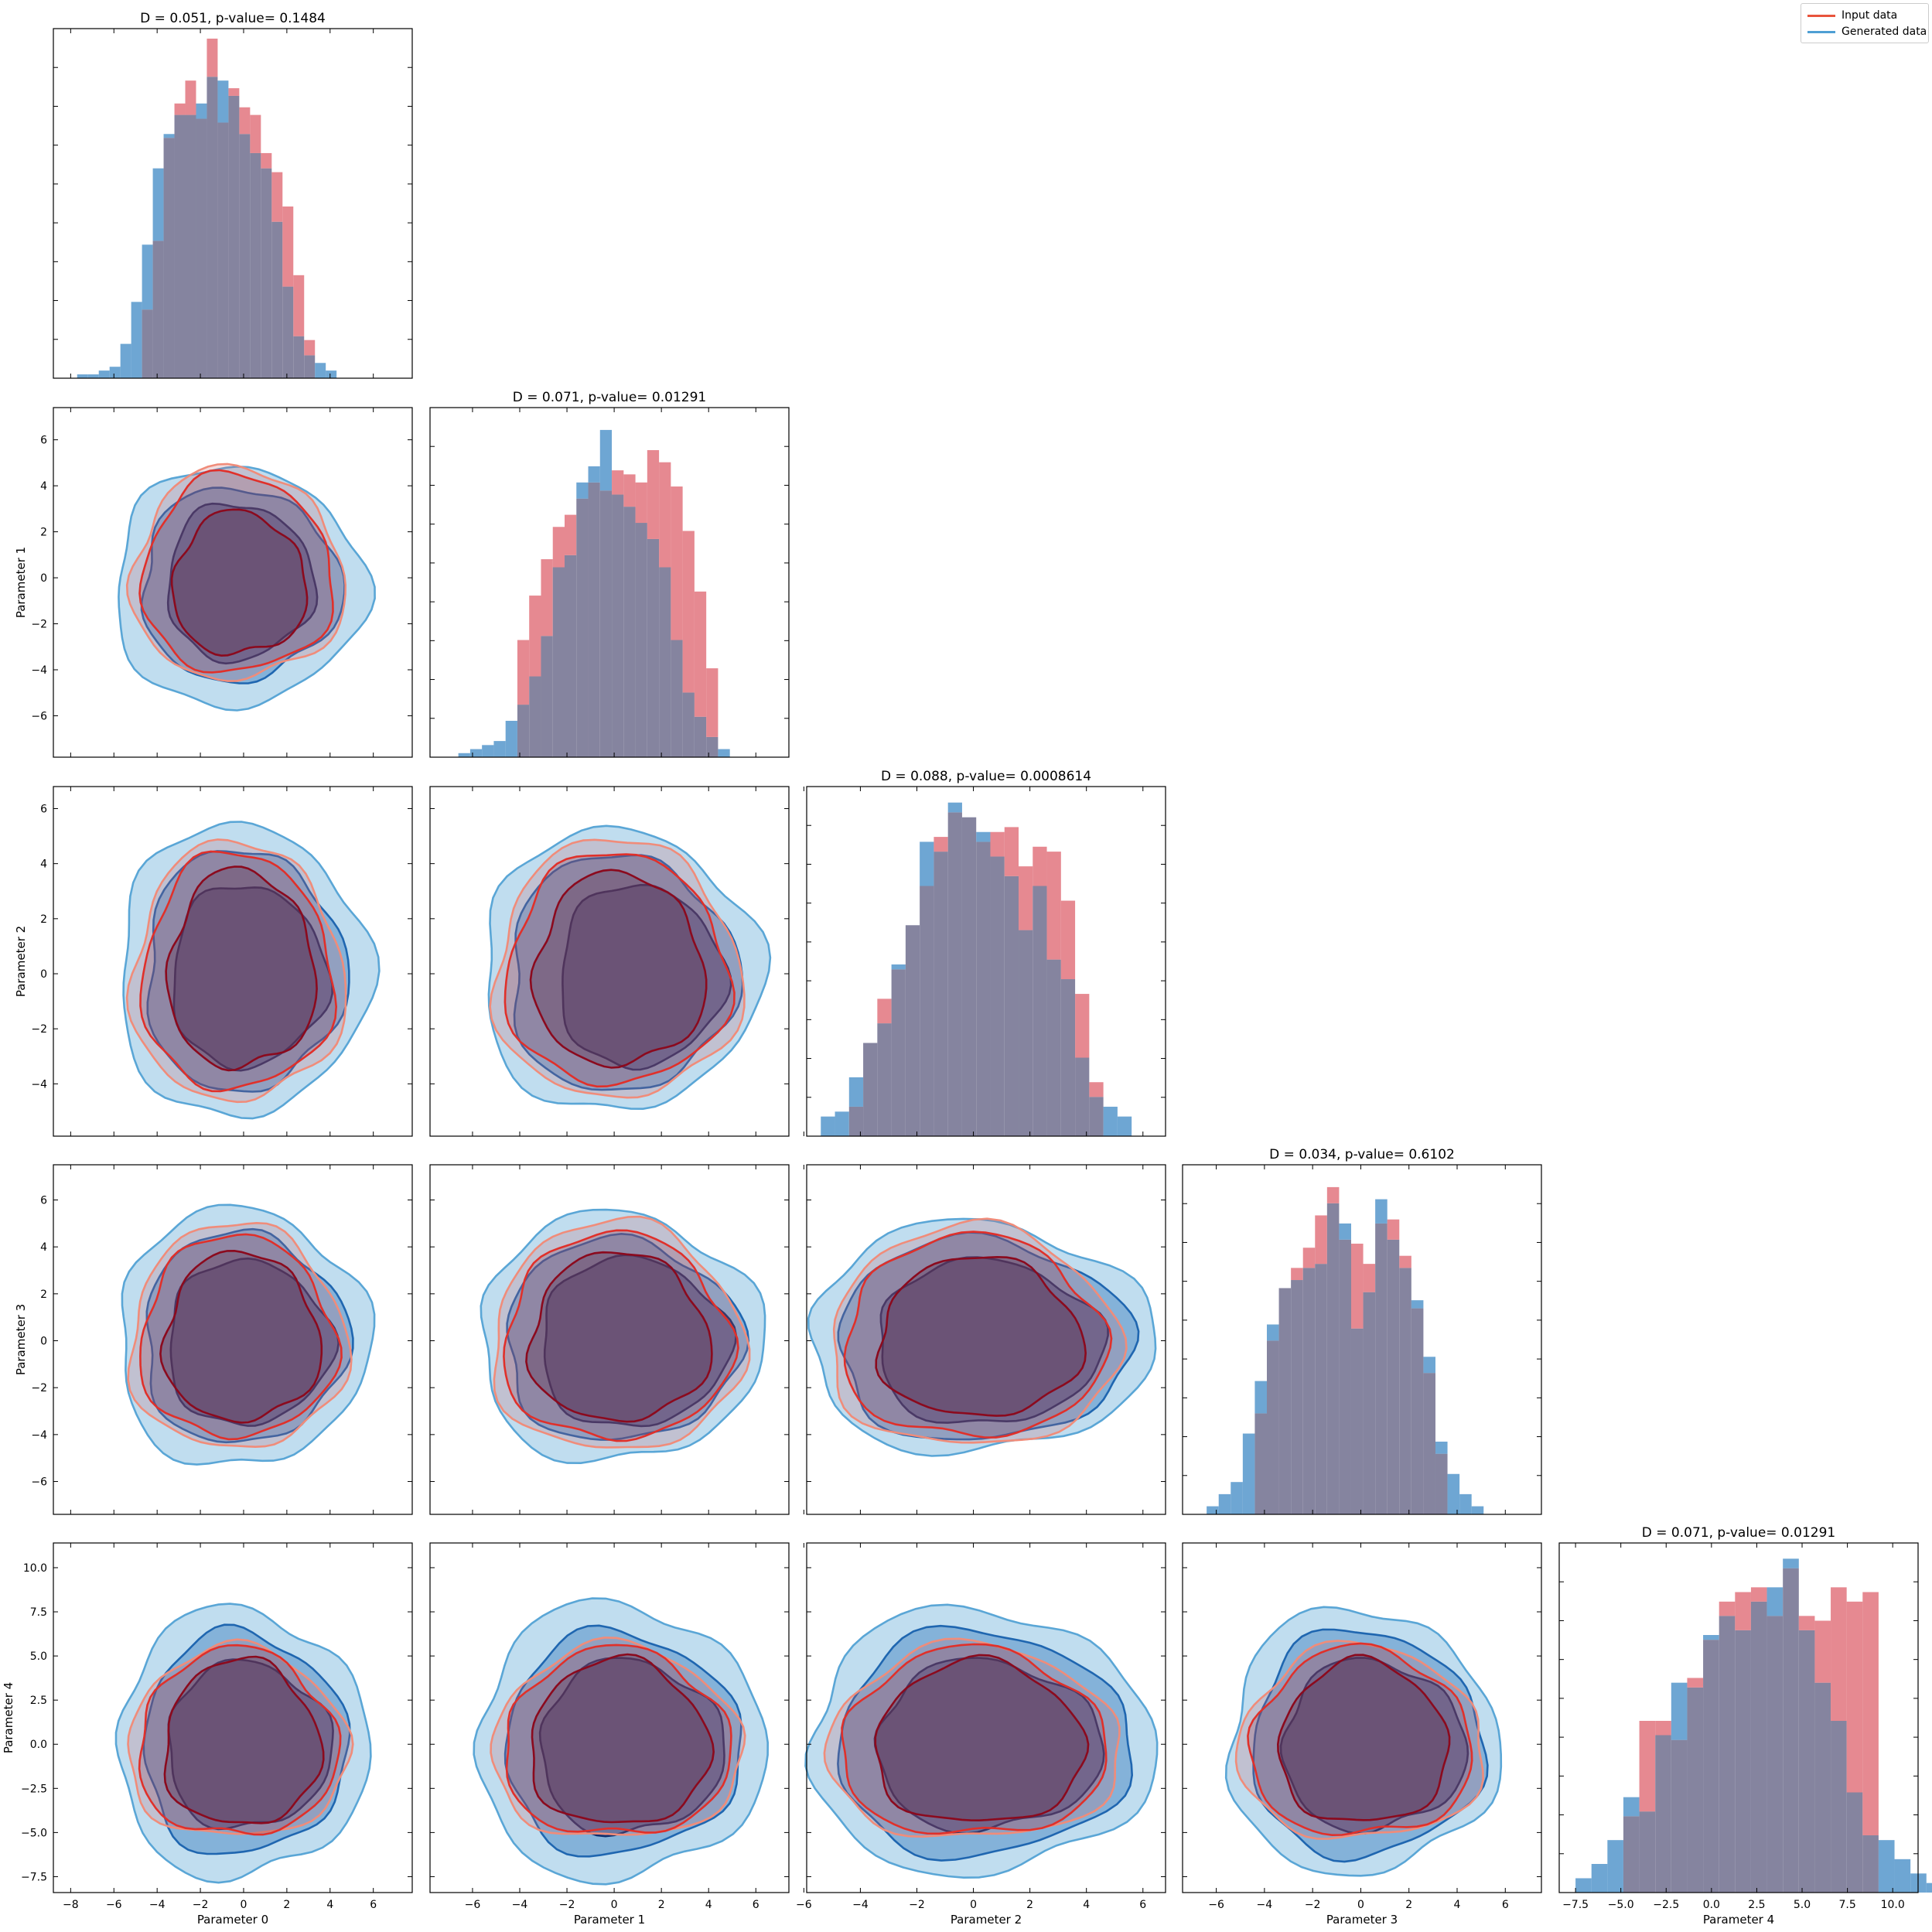  Describe the element at coordinates (39, 1435) in the screenshot. I see `y-tick-label: −4` at that location.